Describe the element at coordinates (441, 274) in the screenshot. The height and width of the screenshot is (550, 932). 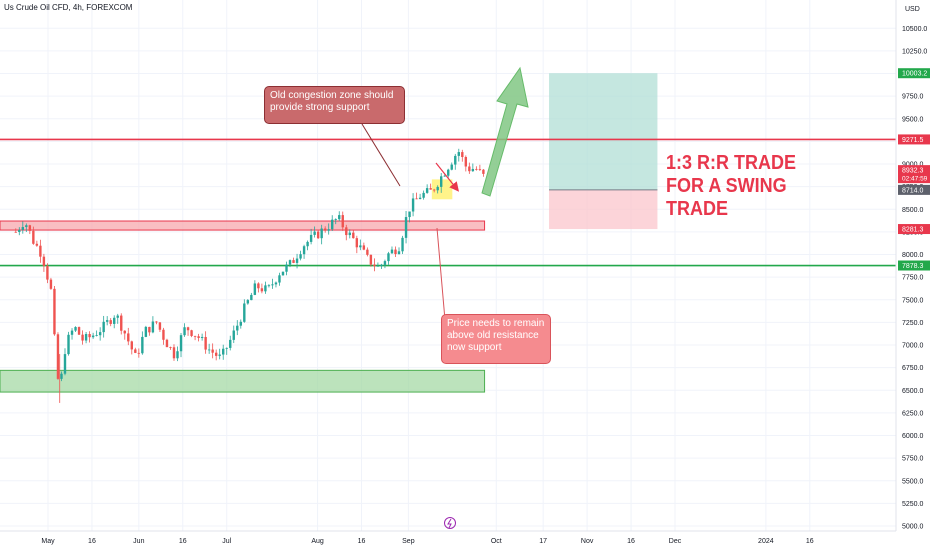
I see `support-callout-pointer` at that location.